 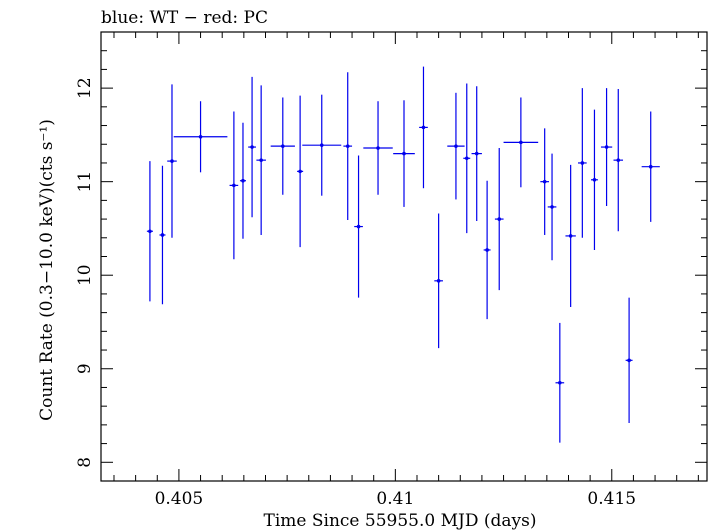 I want to click on y-tick-label: 10, so click(x=85, y=275).